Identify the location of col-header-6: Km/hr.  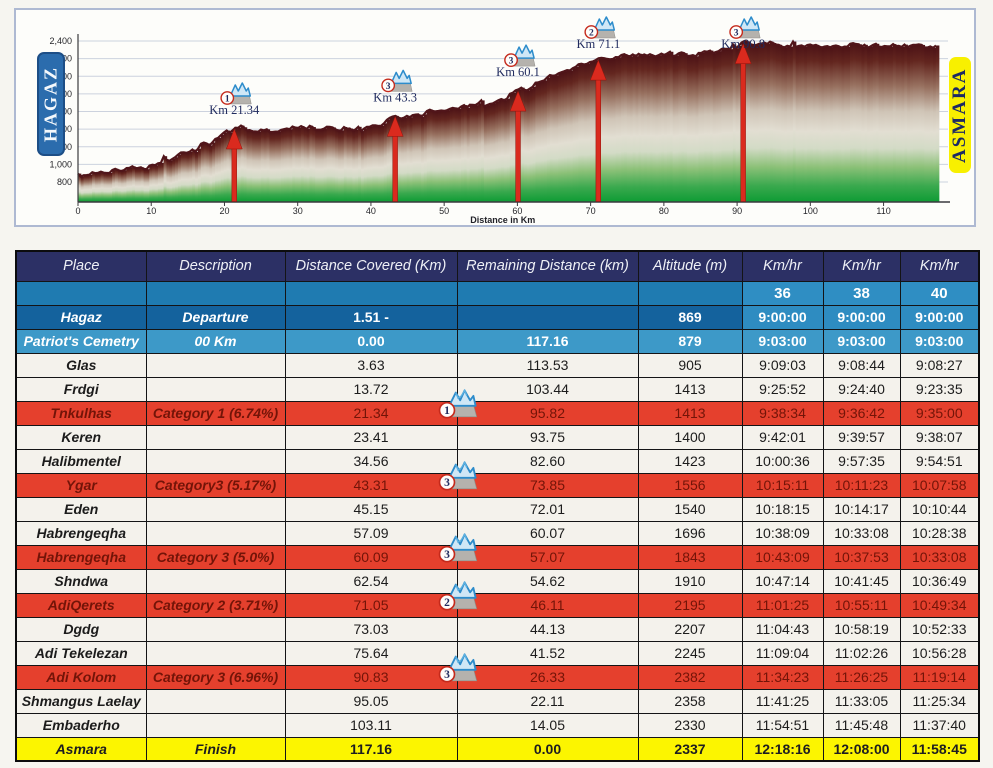
(861, 266).